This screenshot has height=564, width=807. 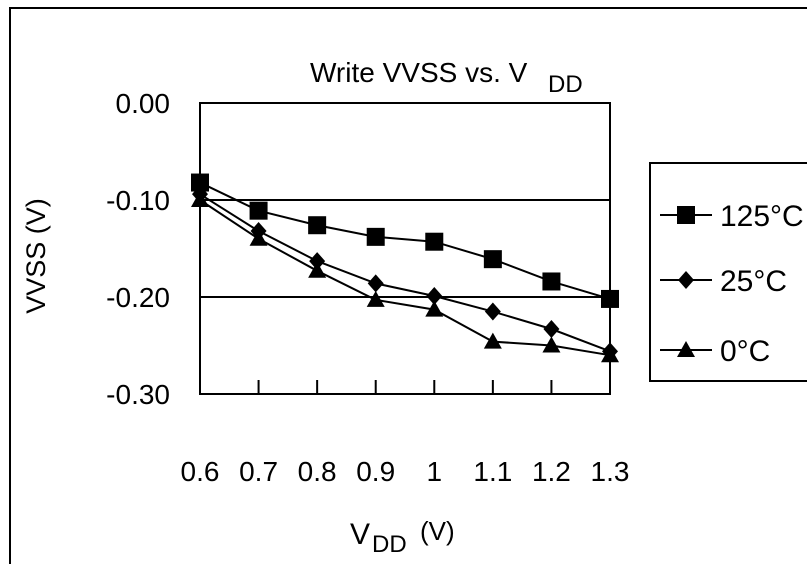 I want to click on x-tick-label: 1.1, so click(x=492, y=471).